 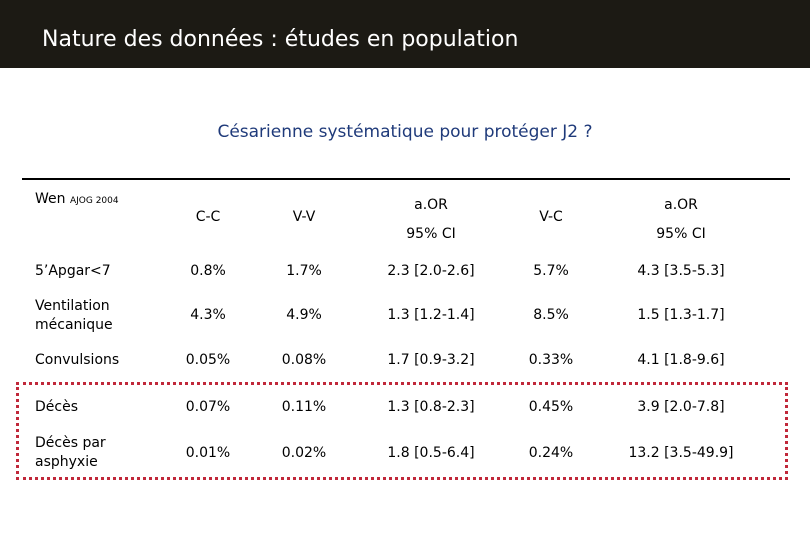 I want to click on header-ci-1: 95% CI, so click(x=431, y=234).